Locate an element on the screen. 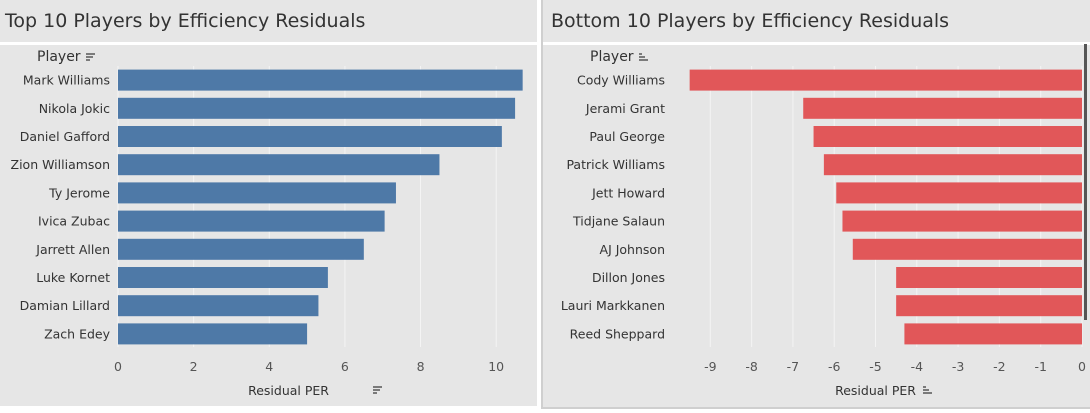  player-label: Nikola Jokic is located at coordinates (74, 108).